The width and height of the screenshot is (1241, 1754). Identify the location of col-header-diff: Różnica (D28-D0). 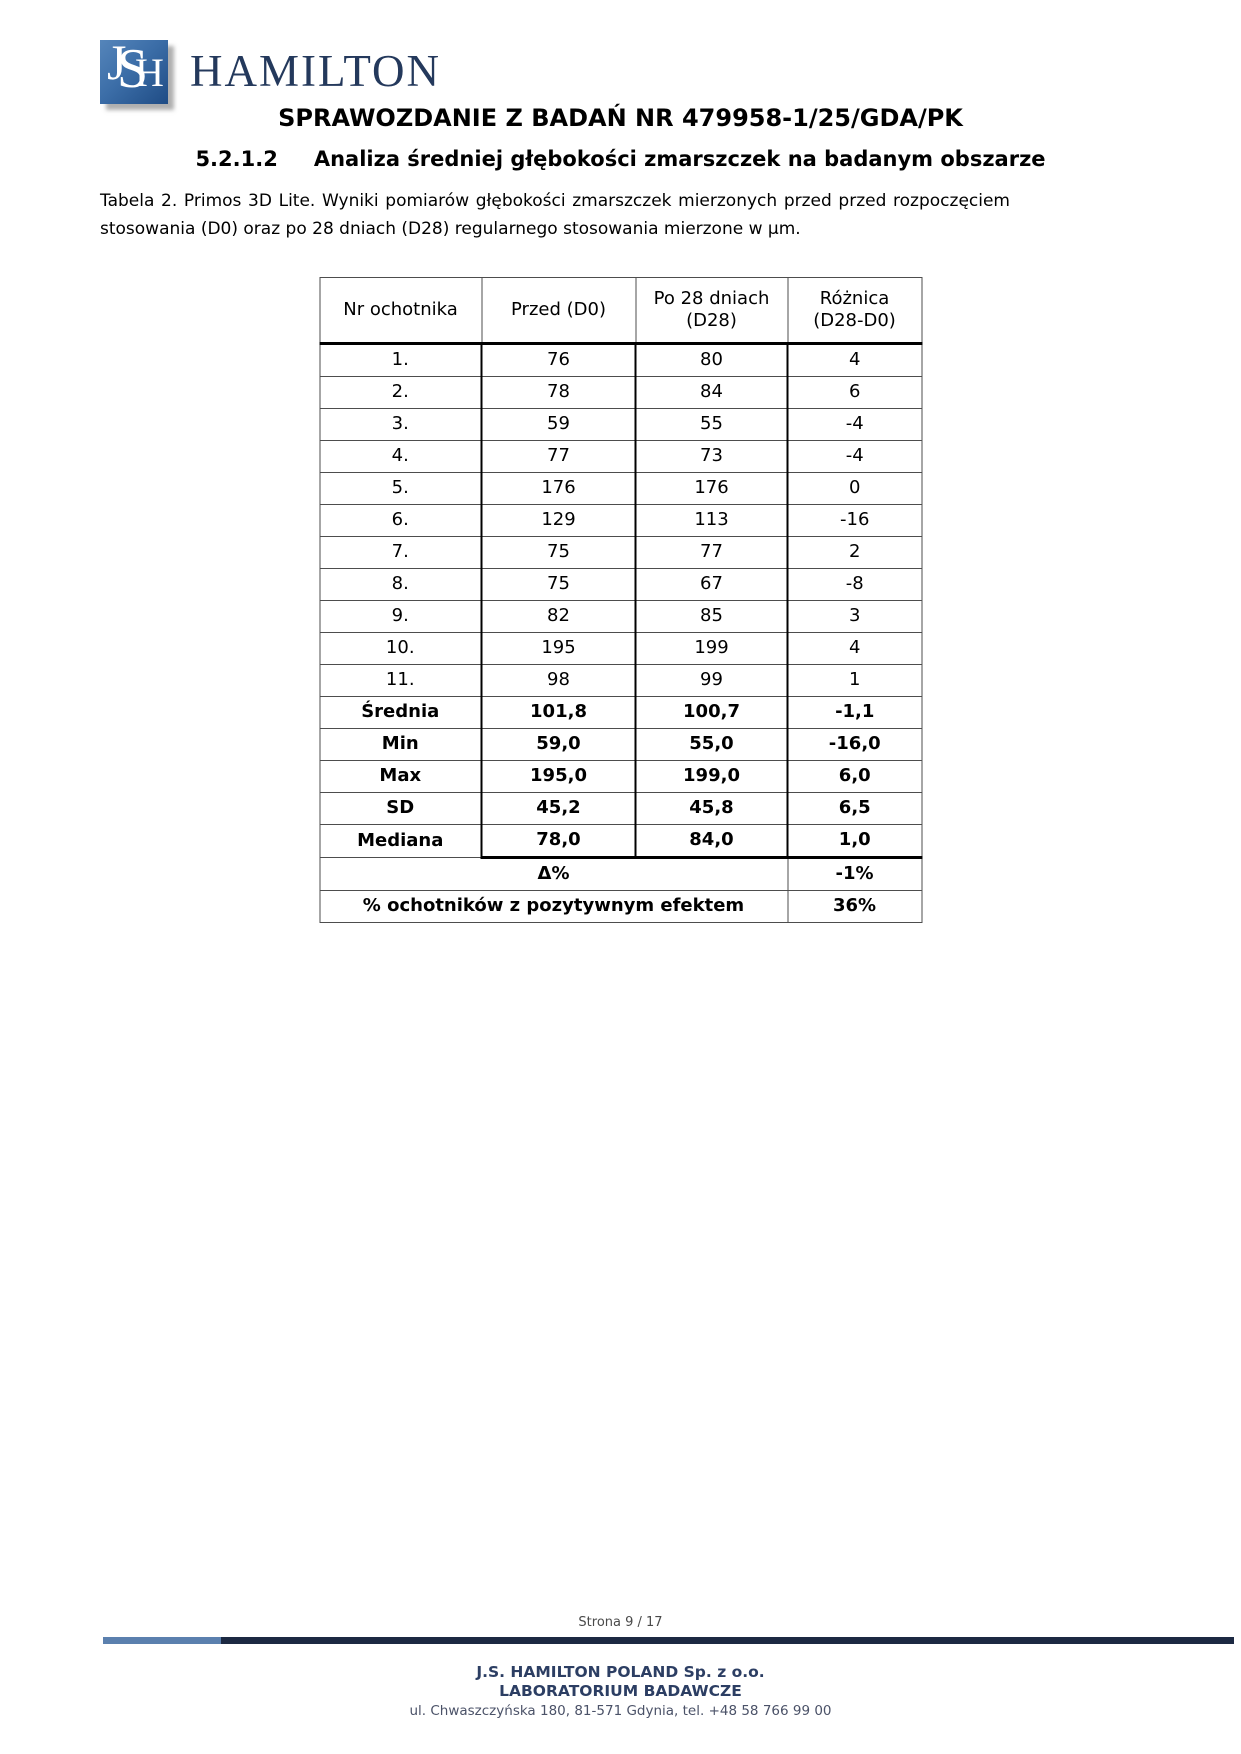
(854, 311).